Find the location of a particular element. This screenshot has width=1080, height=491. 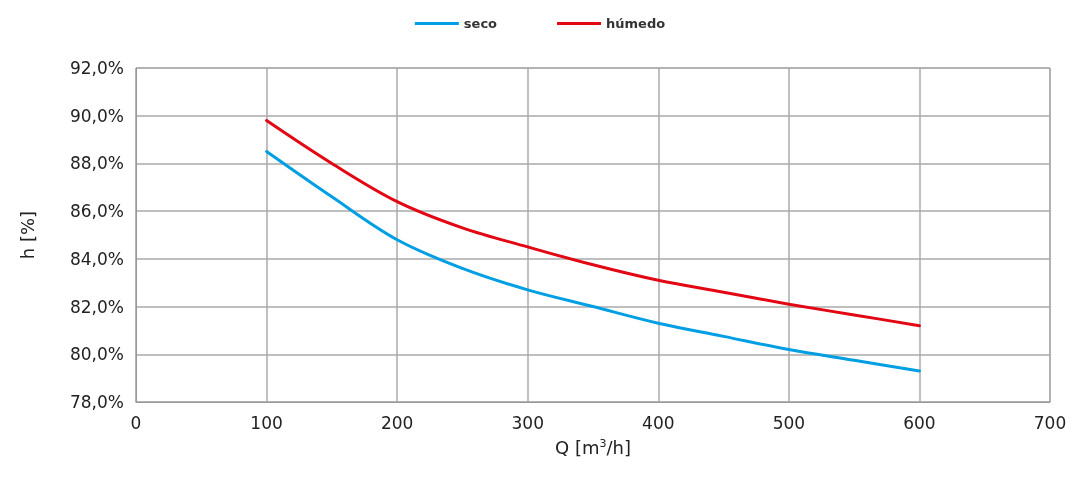

y-tick-label: 78,0% is located at coordinates (96, 402).